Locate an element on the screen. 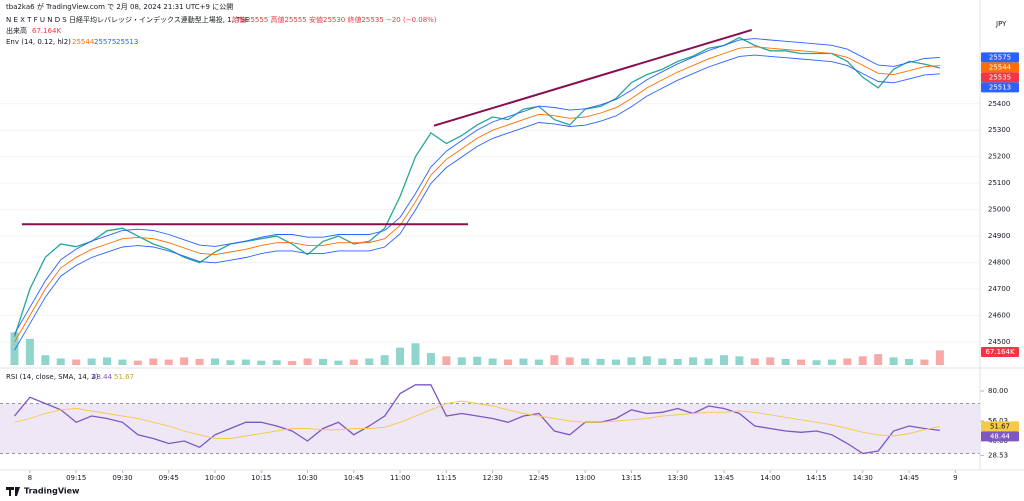 This screenshot has height=501, width=1024. x-tick-label: 10:00 is located at coordinates (215, 478).